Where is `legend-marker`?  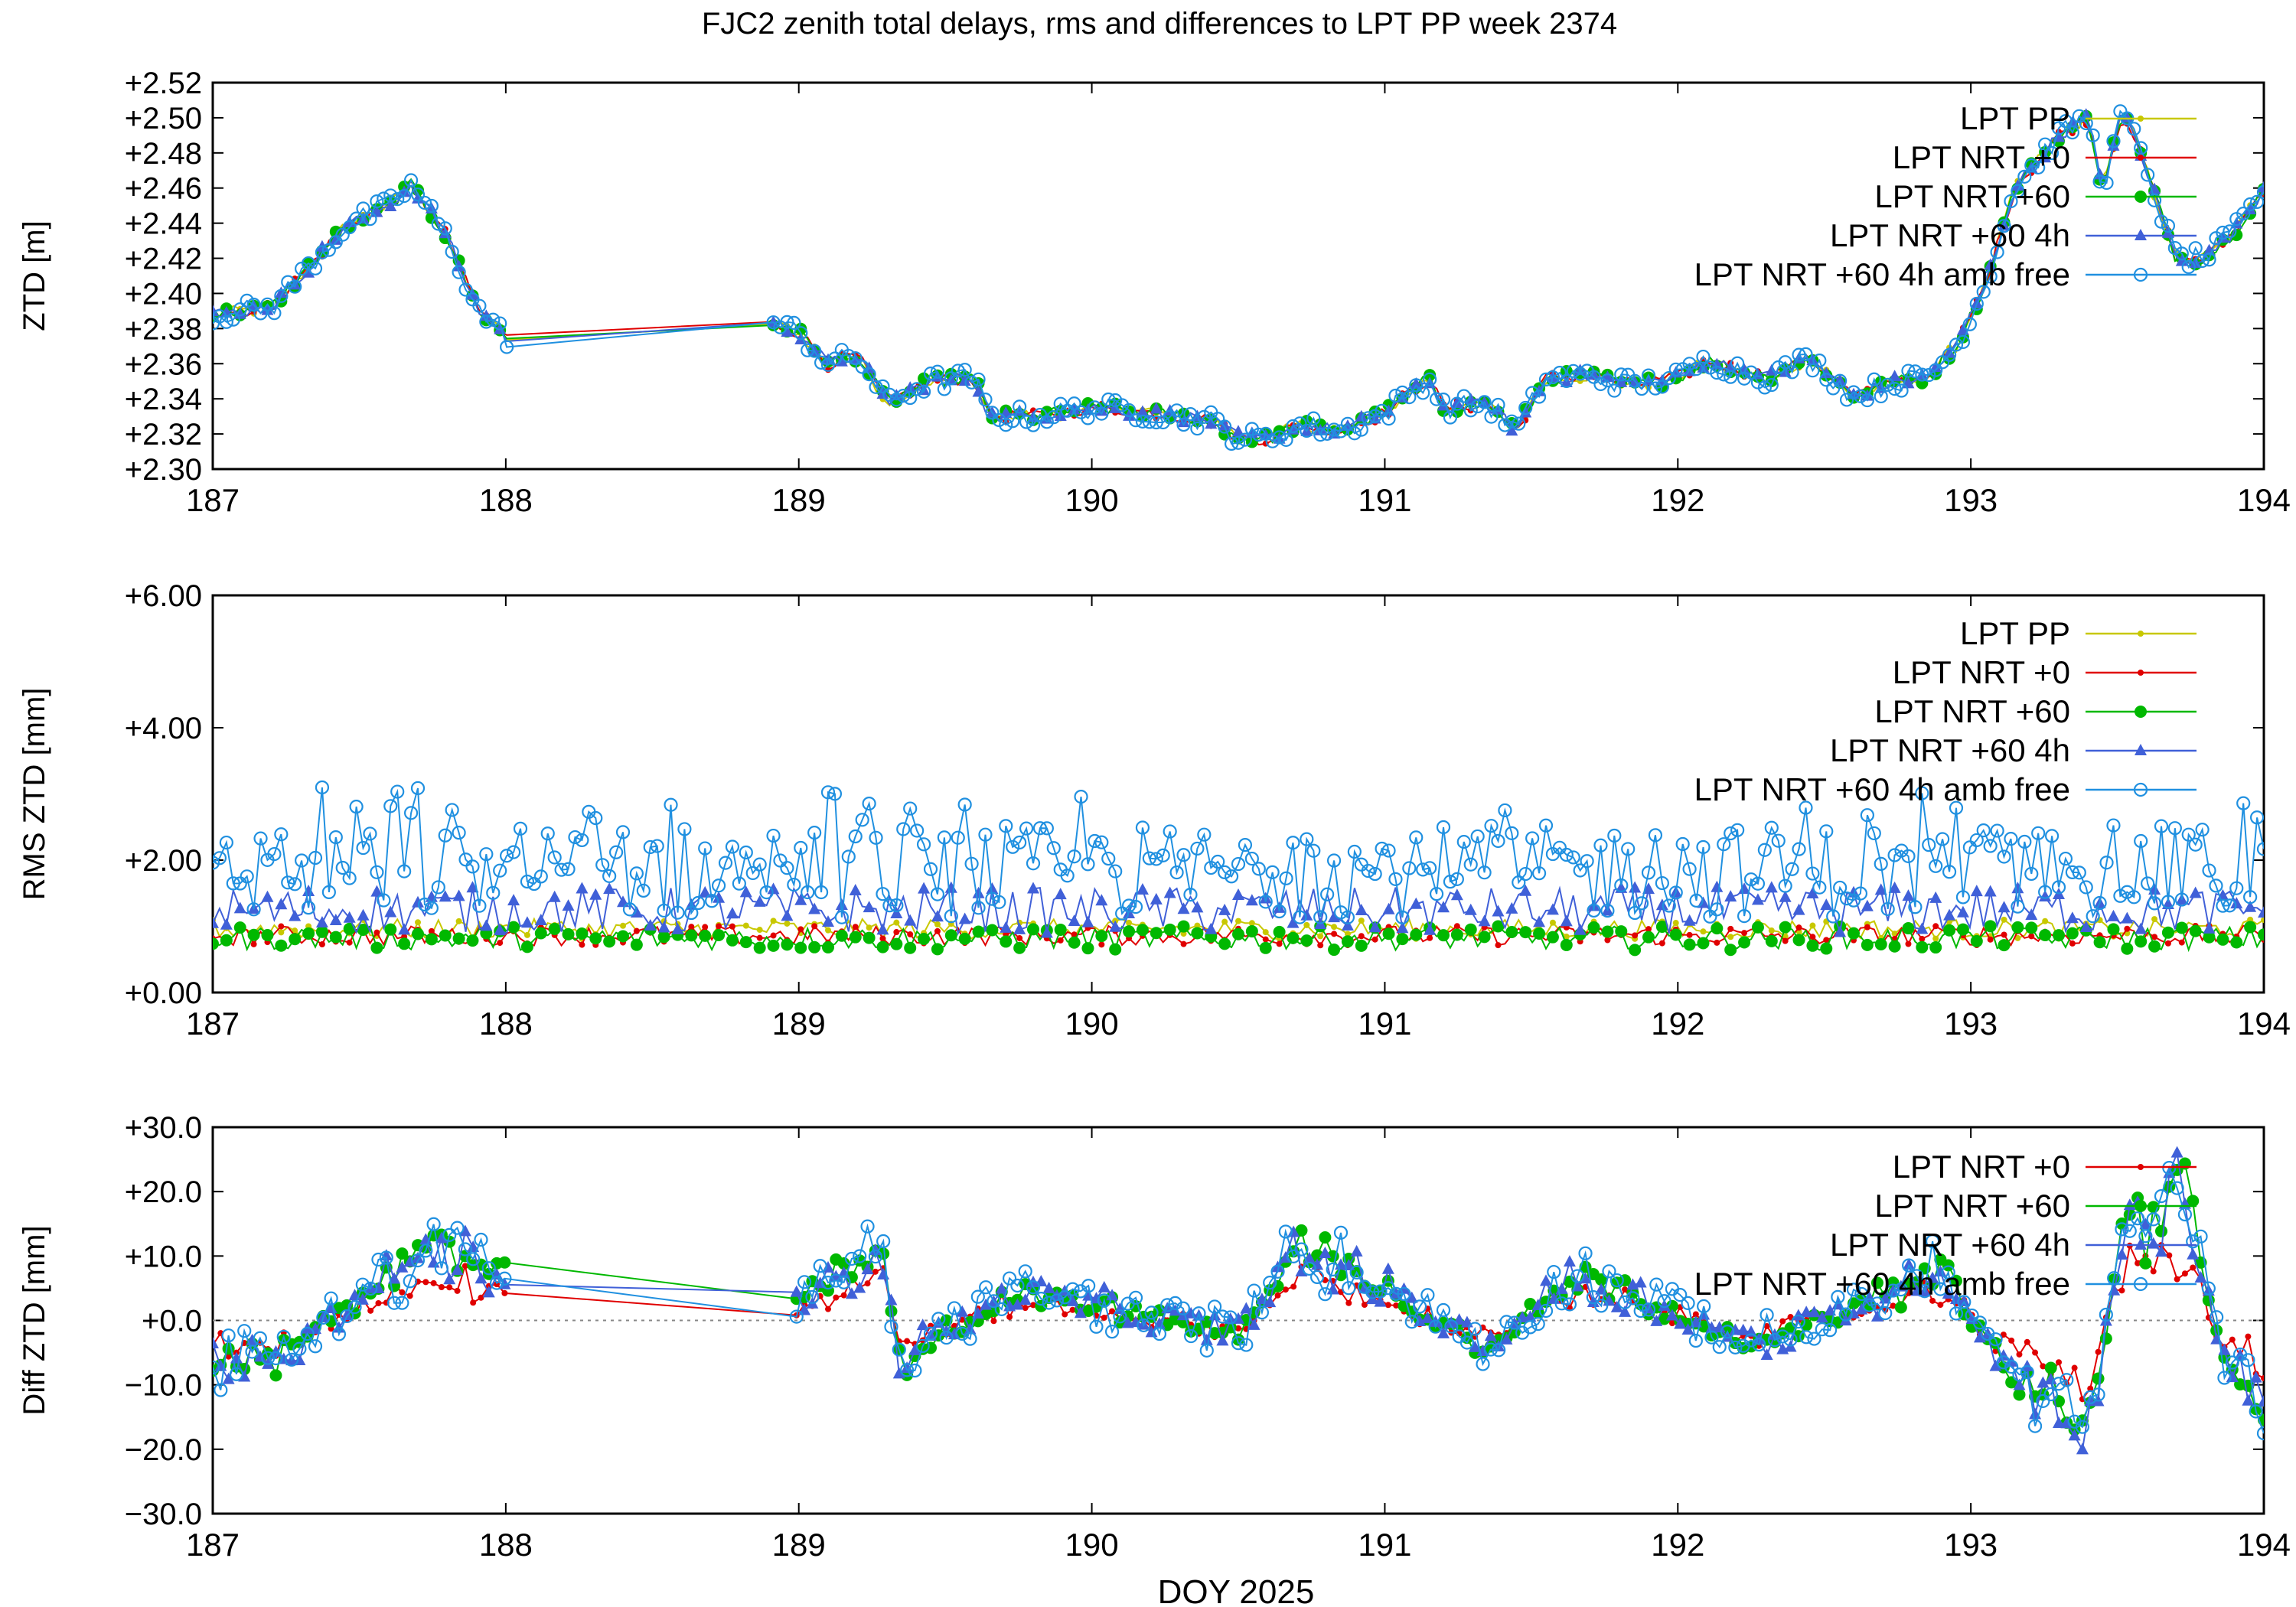 legend-marker is located at coordinates (2141, 119).